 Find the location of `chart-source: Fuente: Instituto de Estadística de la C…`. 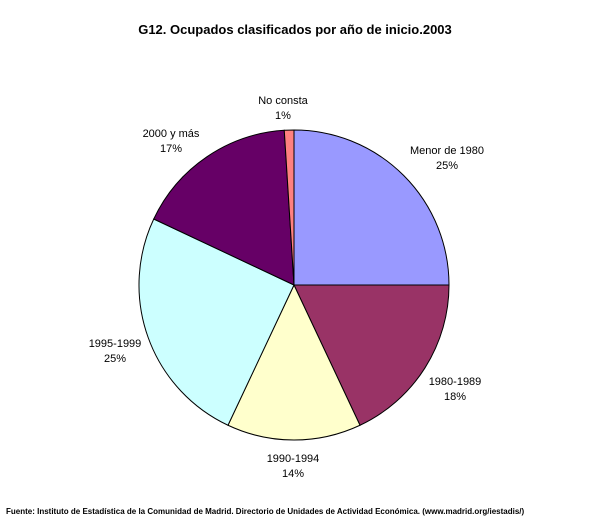

chart-source: Fuente: Instituto de Estadística de la C… is located at coordinates (265, 511).